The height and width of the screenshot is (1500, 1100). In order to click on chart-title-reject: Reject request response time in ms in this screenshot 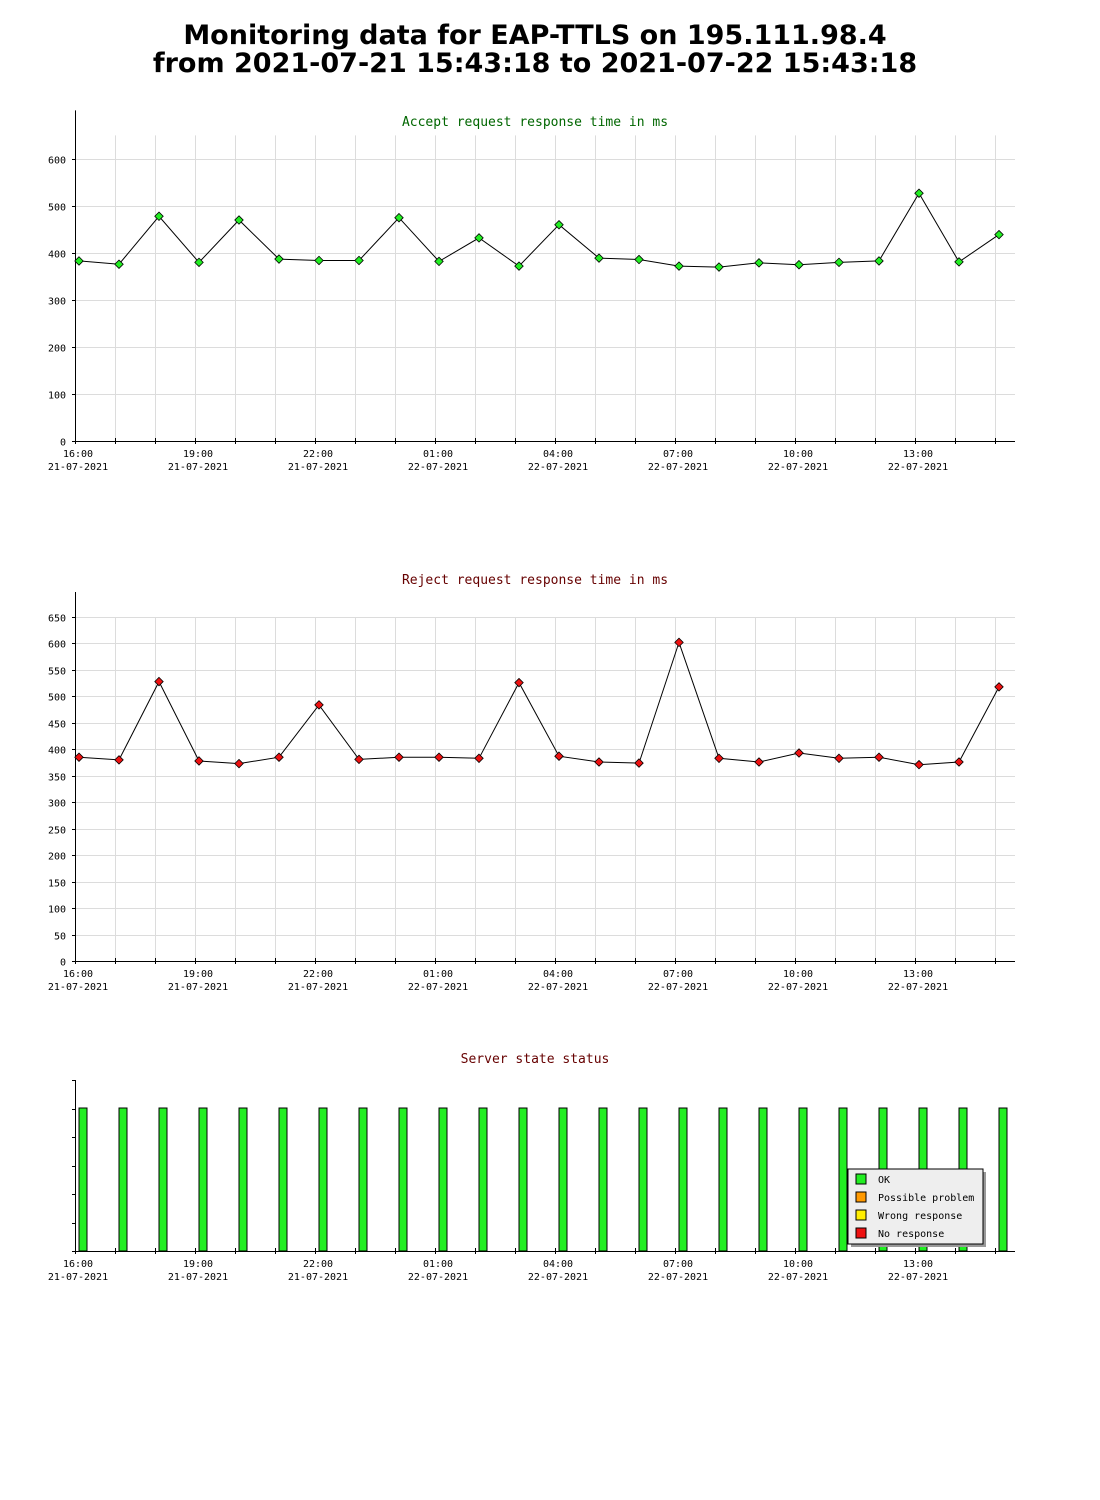, I will do `click(535, 580)`.